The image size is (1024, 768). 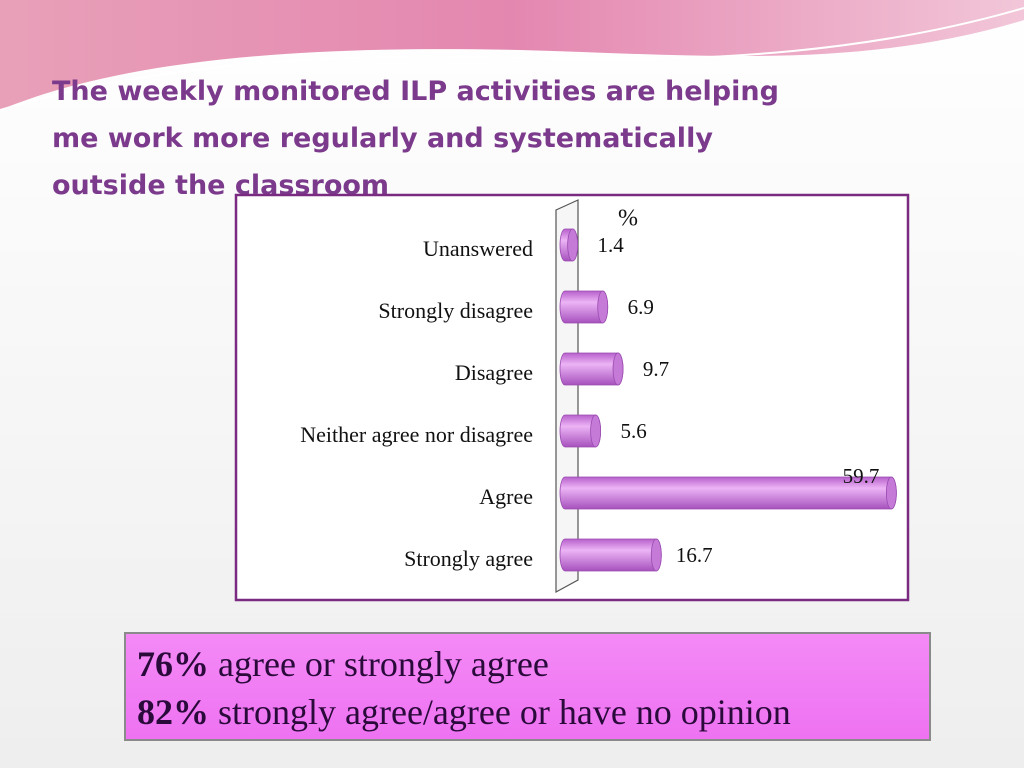 What do you see at coordinates (455, 310) in the screenshot?
I see `category-label: Strongly disagree` at bounding box center [455, 310].